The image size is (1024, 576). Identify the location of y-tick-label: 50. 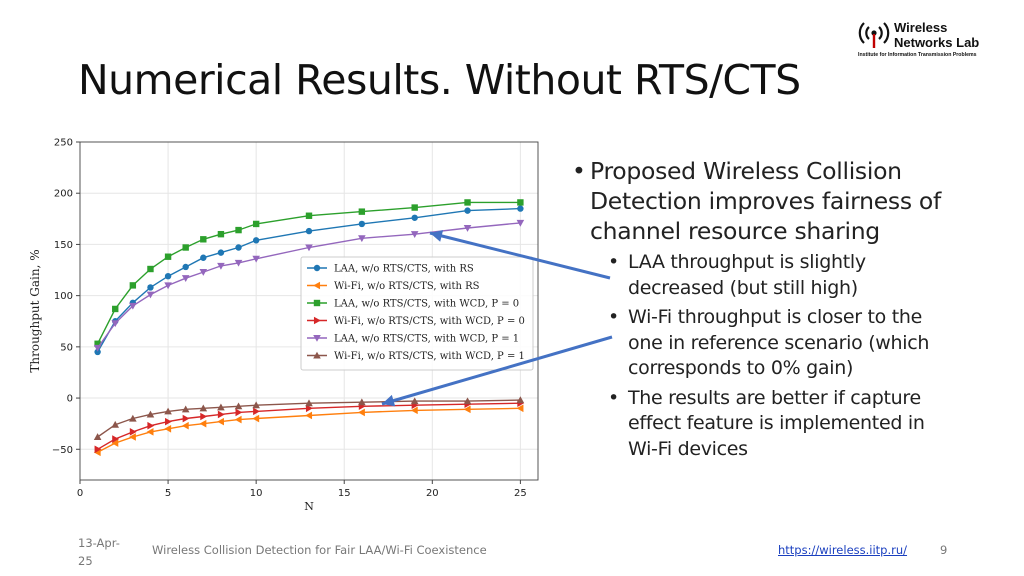
(66, 347).